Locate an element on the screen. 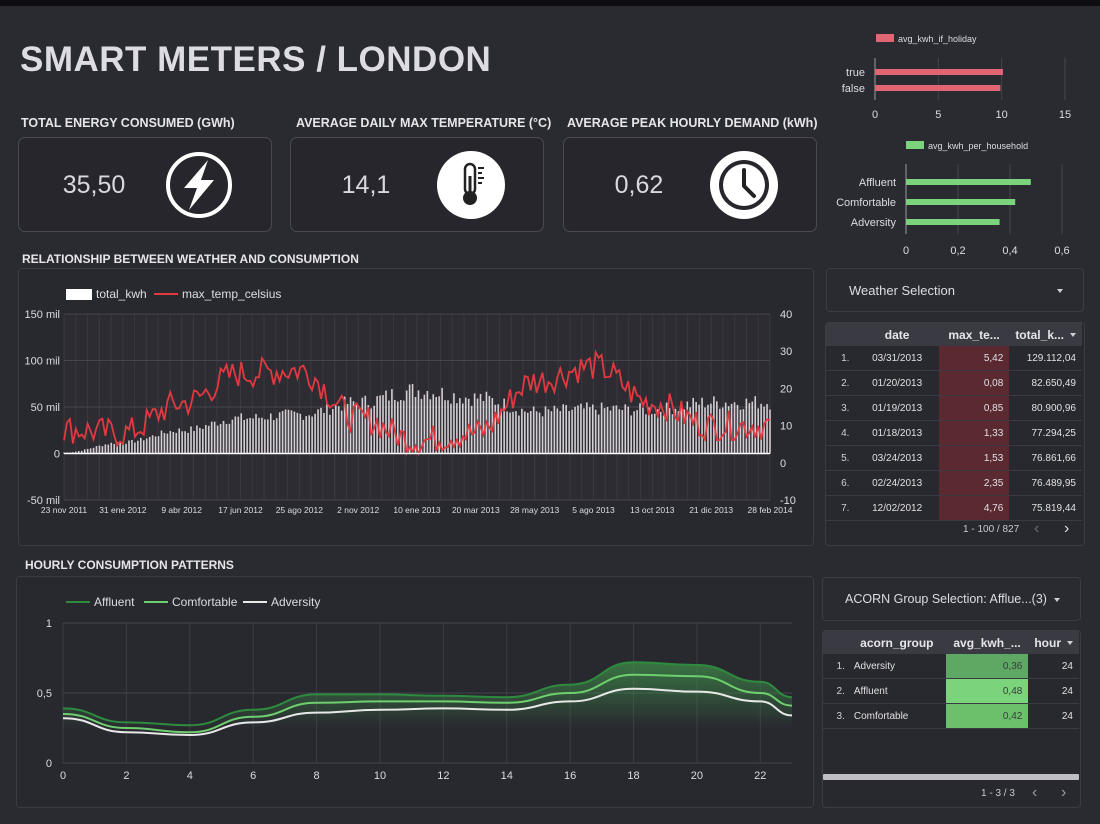  kpi-demand-label: AVERAGE PEAK HOURLY DEMAND (kWh) is located at coordinates (692, 123).